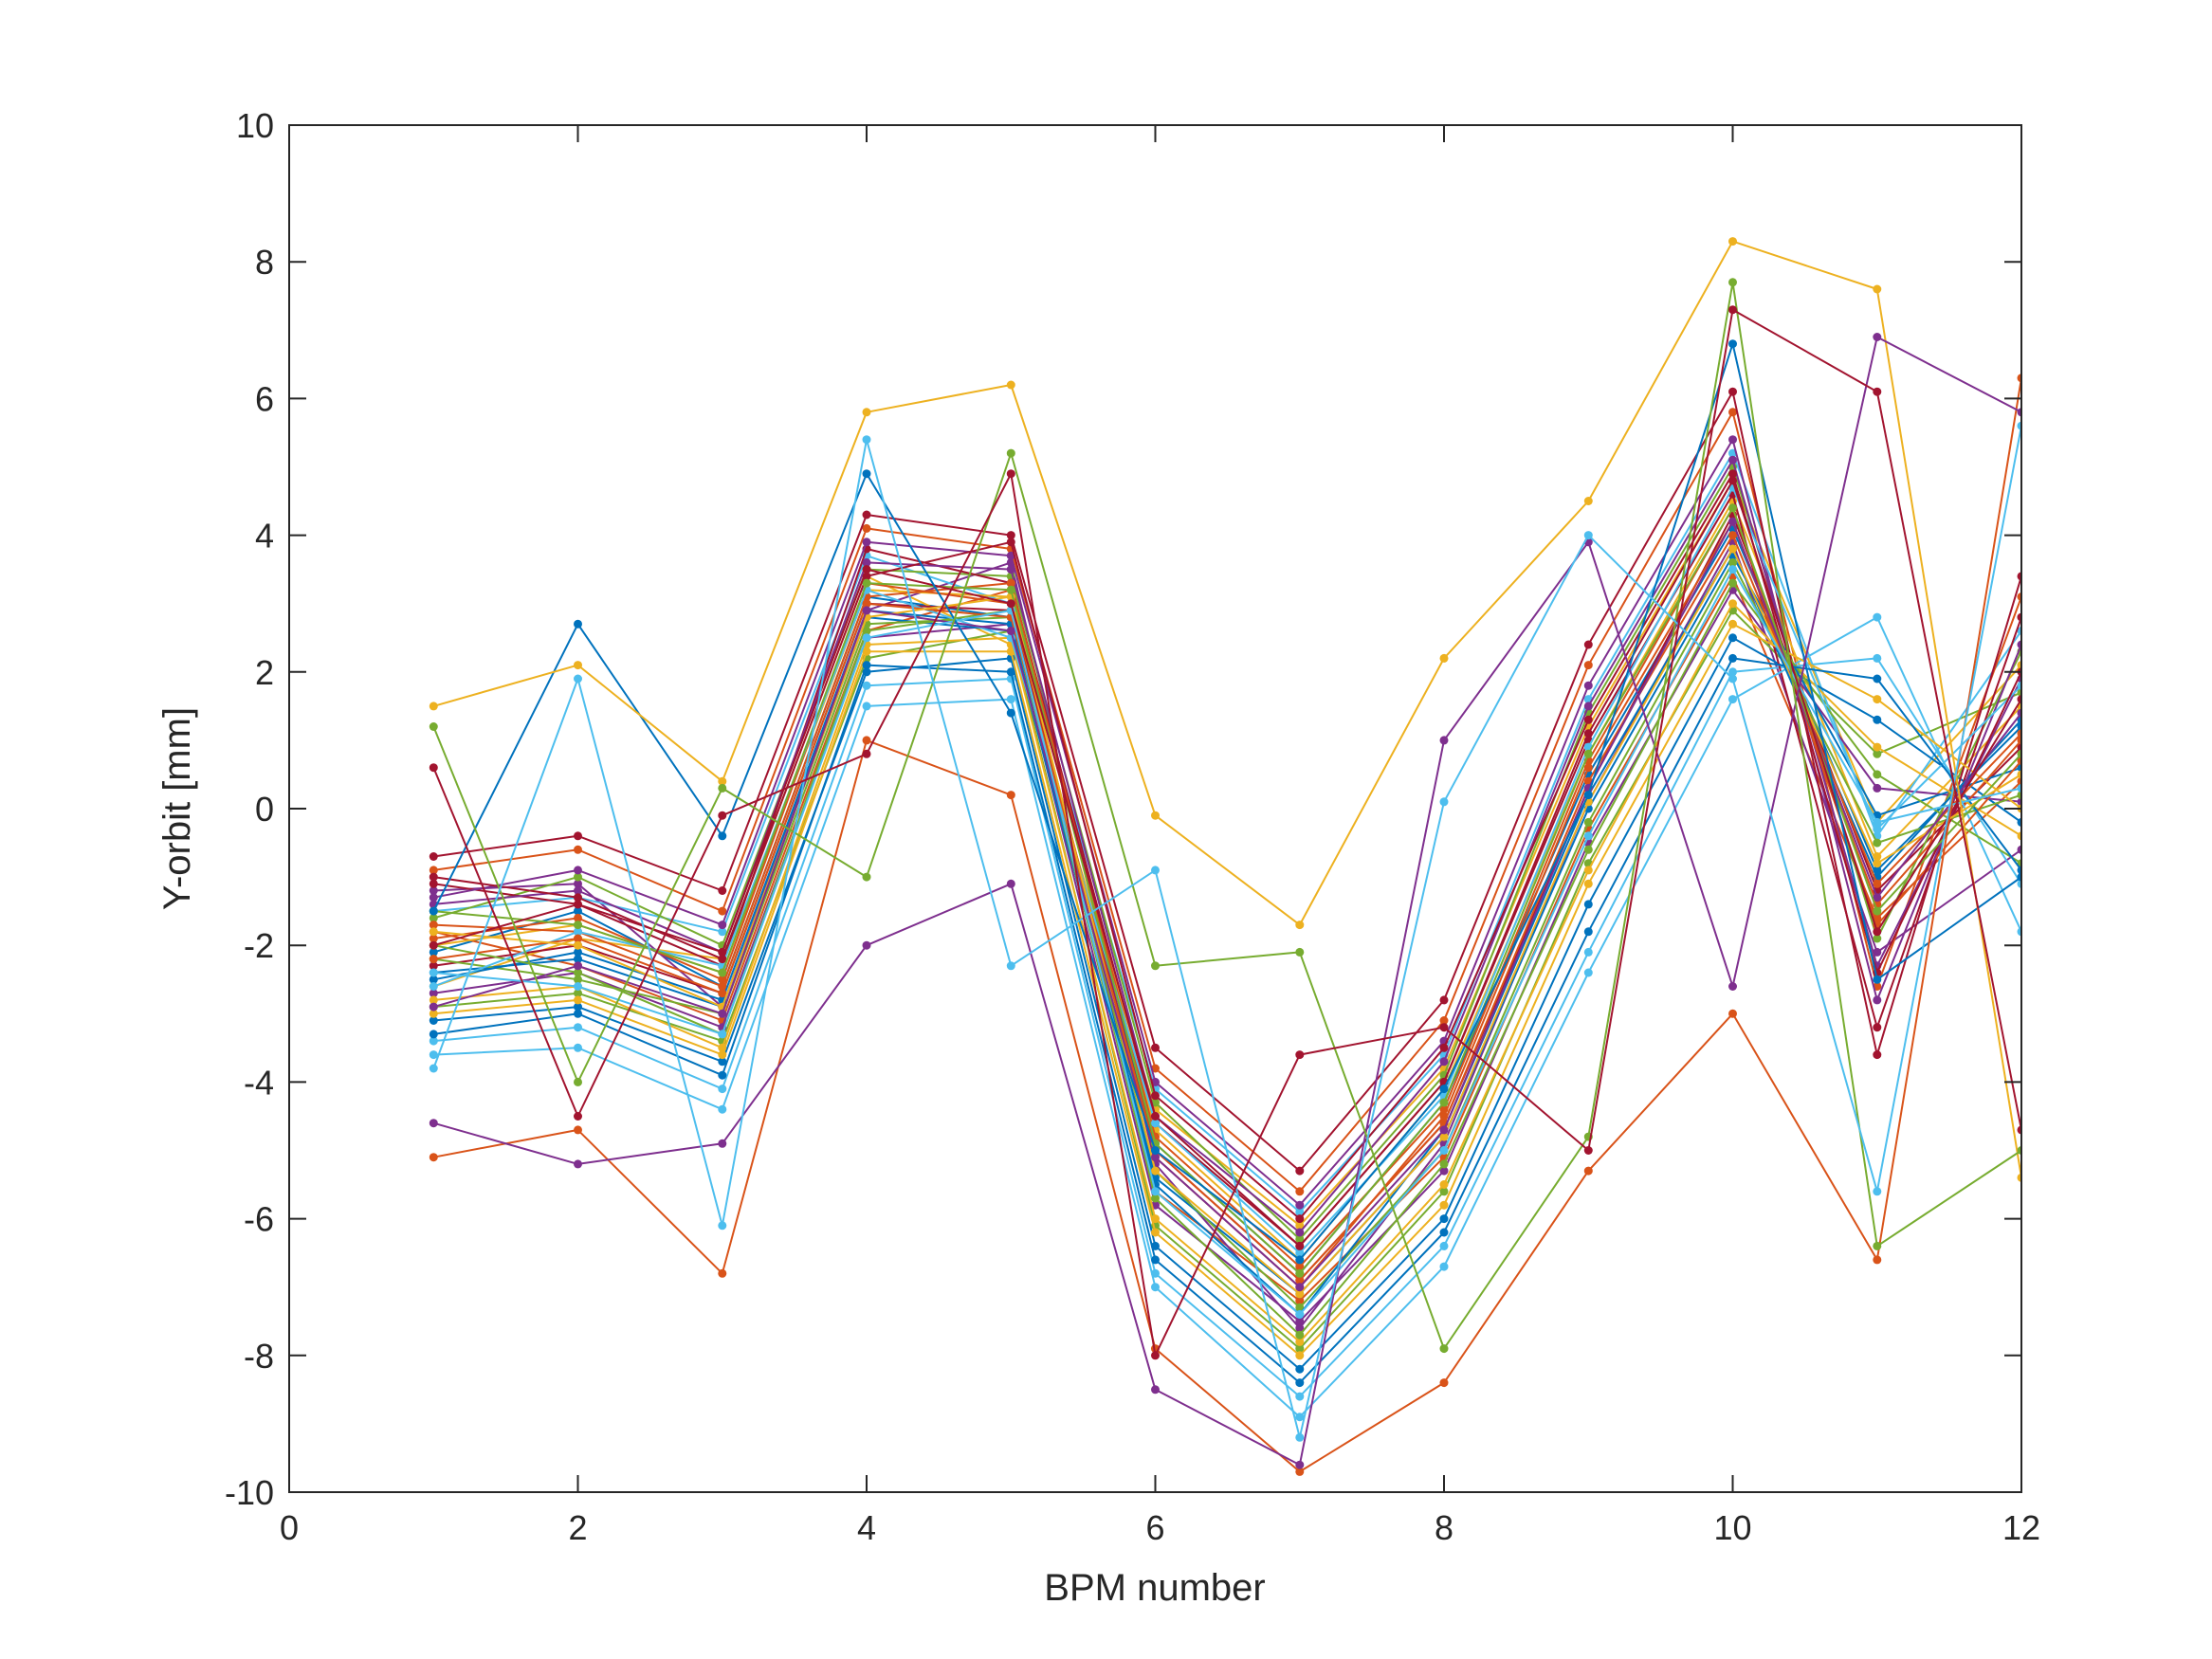 Image resolution: width=2212 pixels, height=1659 pixels. Describe the element at coordinates (259, 945) in the screenshot. I see `y-tick-label: -2` at that location.